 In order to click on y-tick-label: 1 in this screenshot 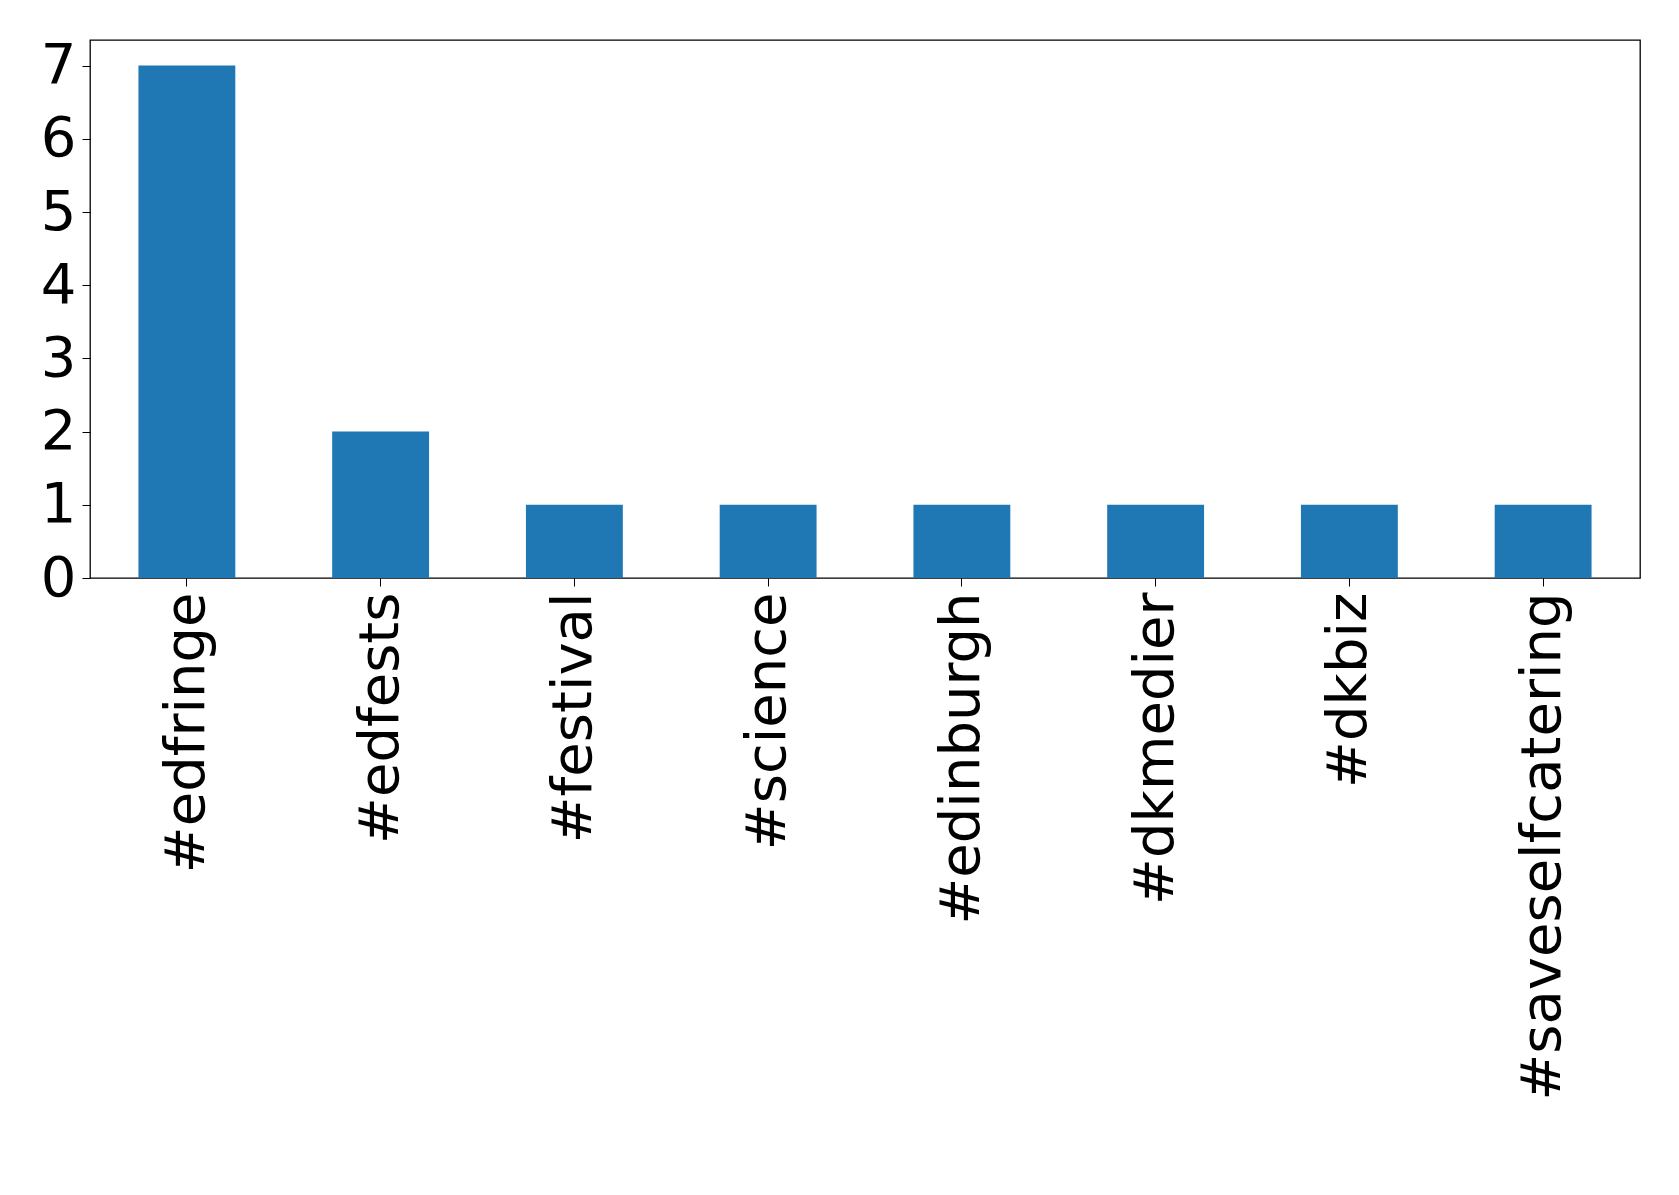, I will do `click(58, 503)`.